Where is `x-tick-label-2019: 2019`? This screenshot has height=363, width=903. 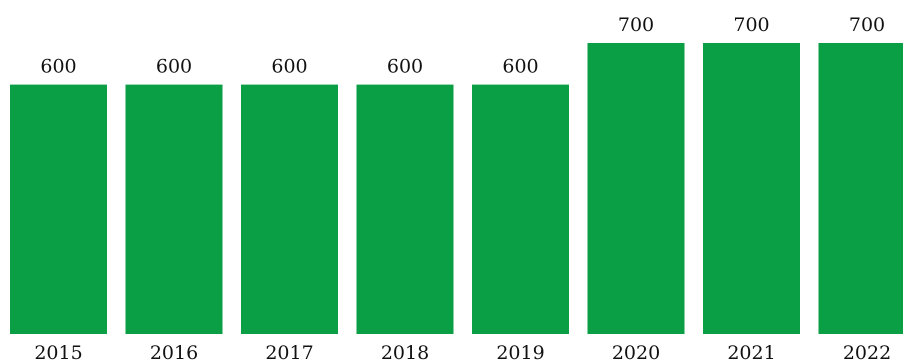
x-tick-label-2019: 2019 is located at coordinates (520, 352).